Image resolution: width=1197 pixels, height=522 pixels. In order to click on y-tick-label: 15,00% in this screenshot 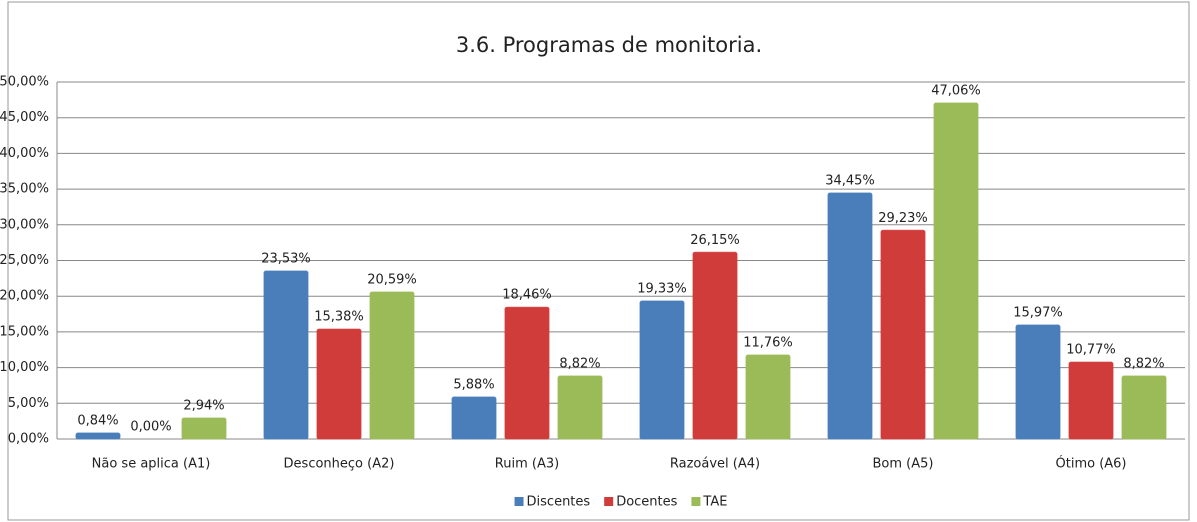, I will do `click(24, 331)`.